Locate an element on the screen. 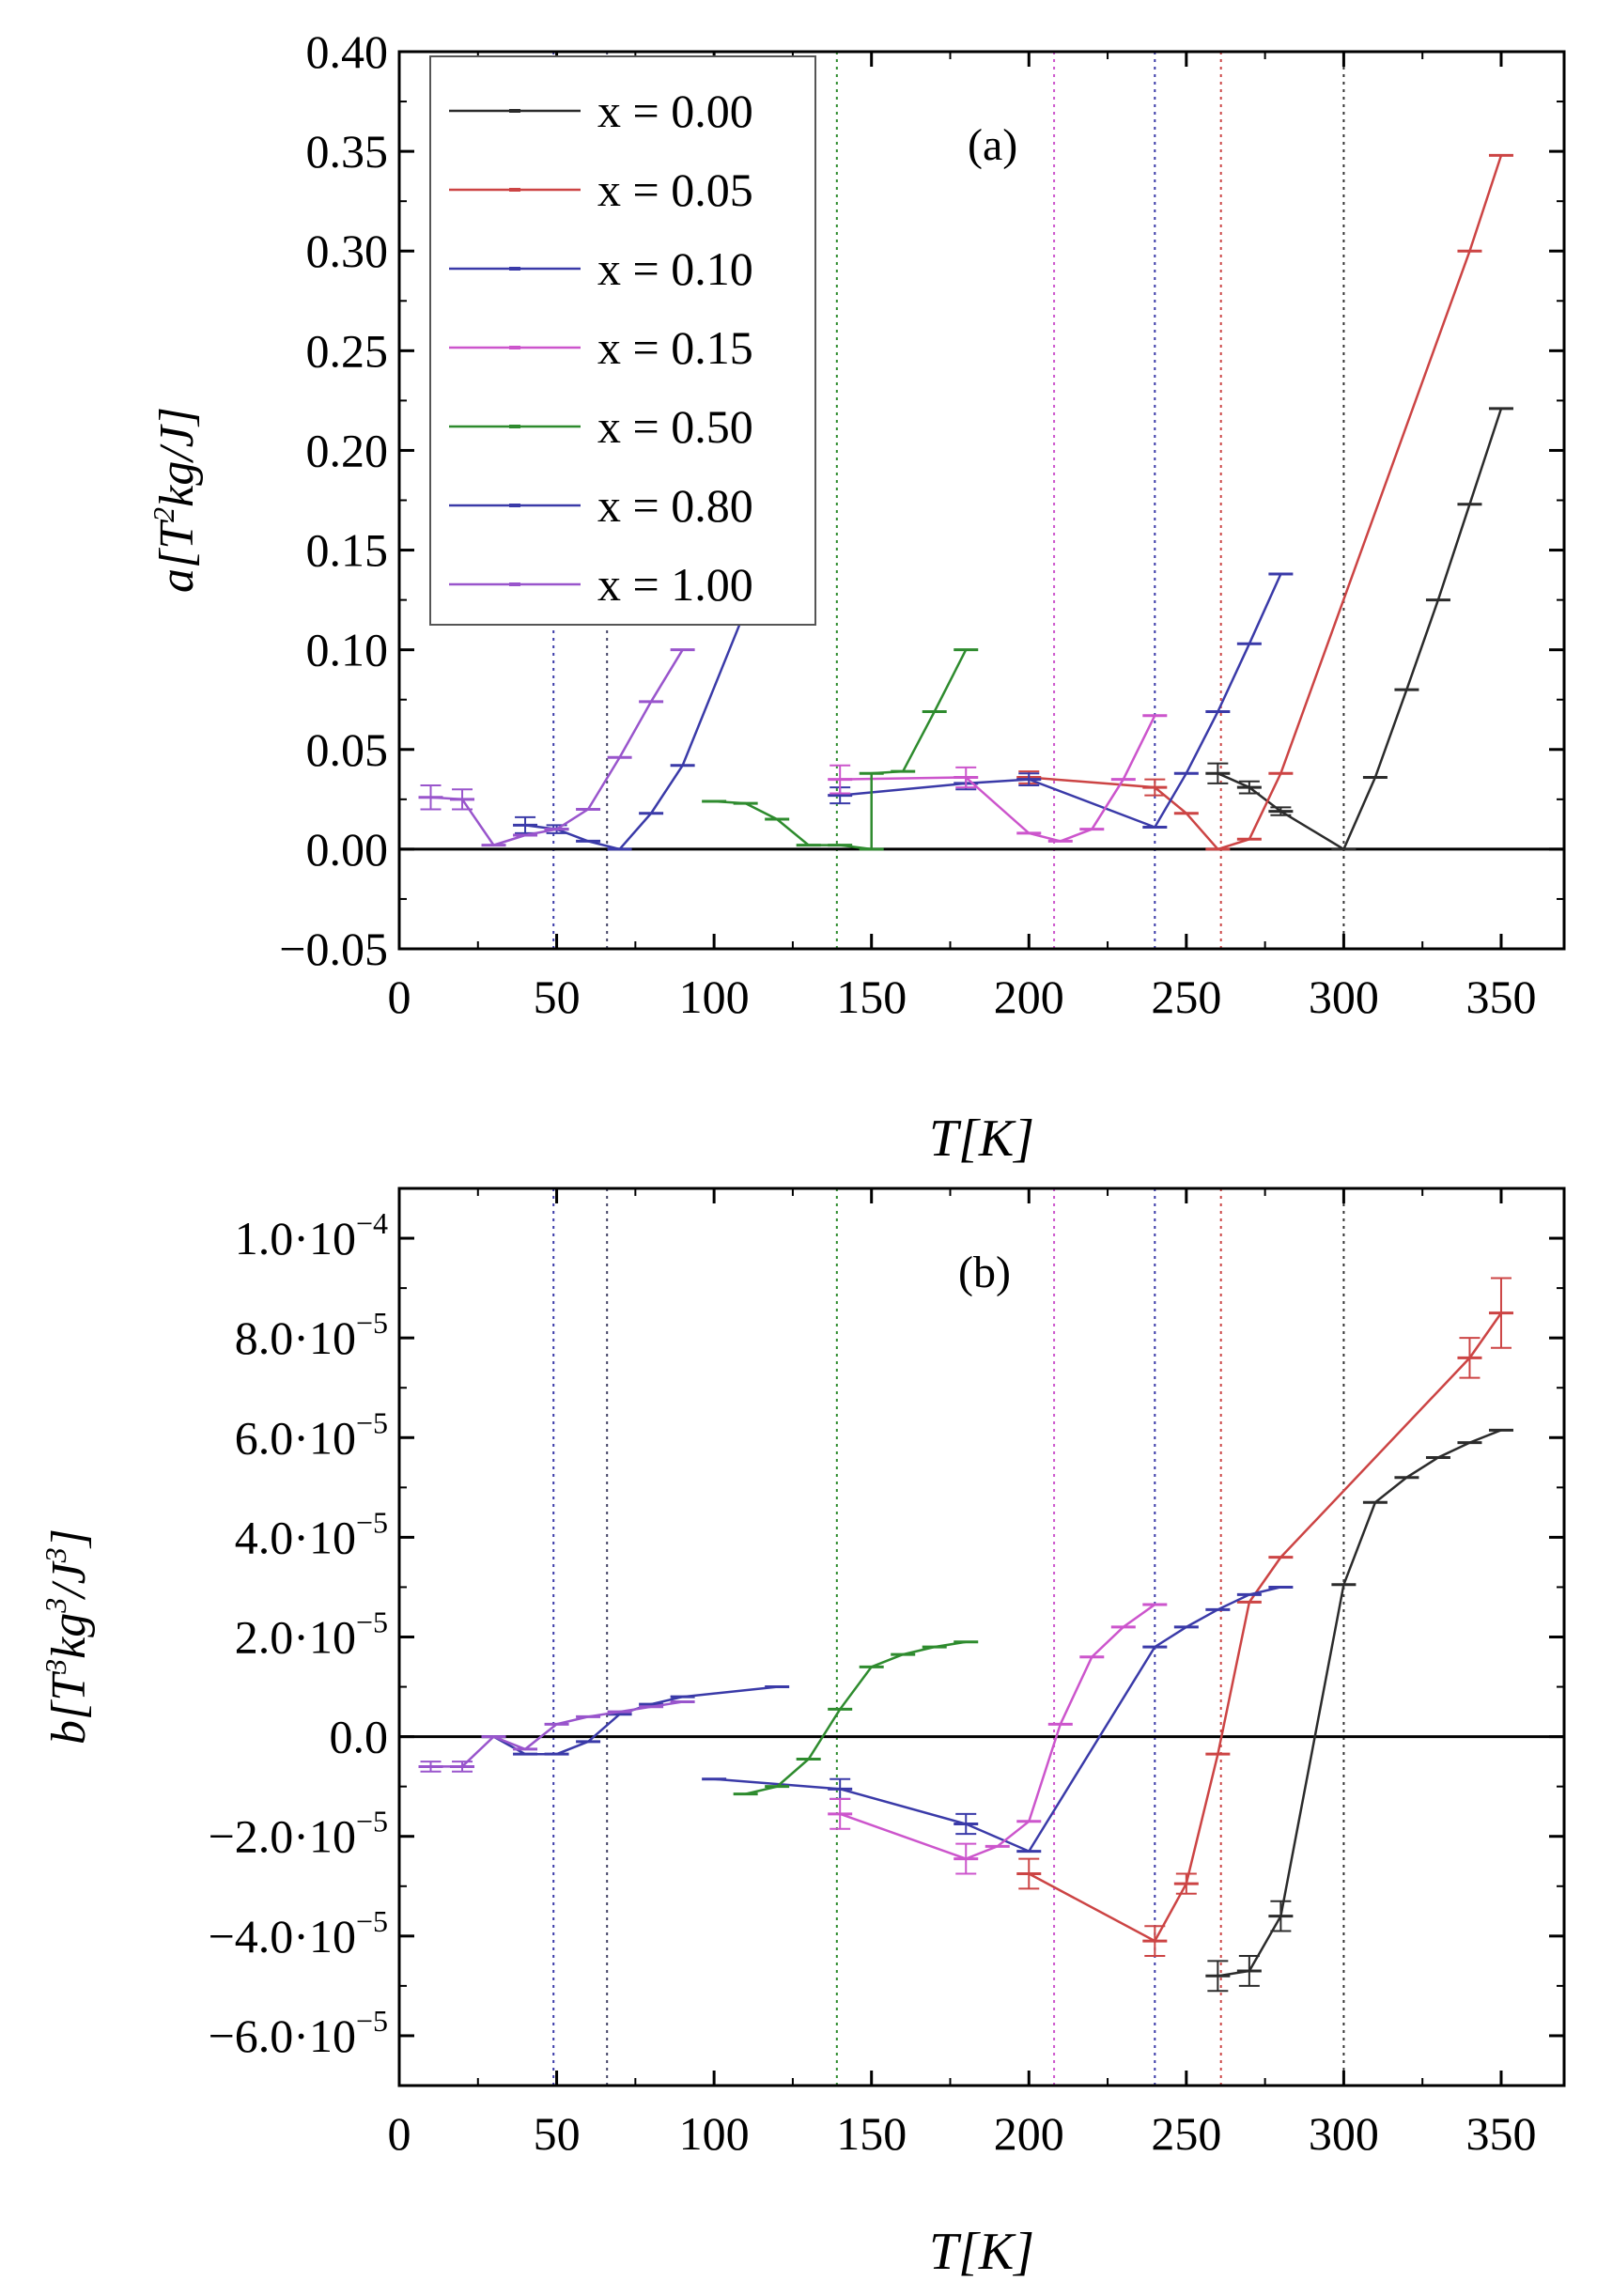  legend-entry: x = 0.05 is located at coordinates (675, 189).